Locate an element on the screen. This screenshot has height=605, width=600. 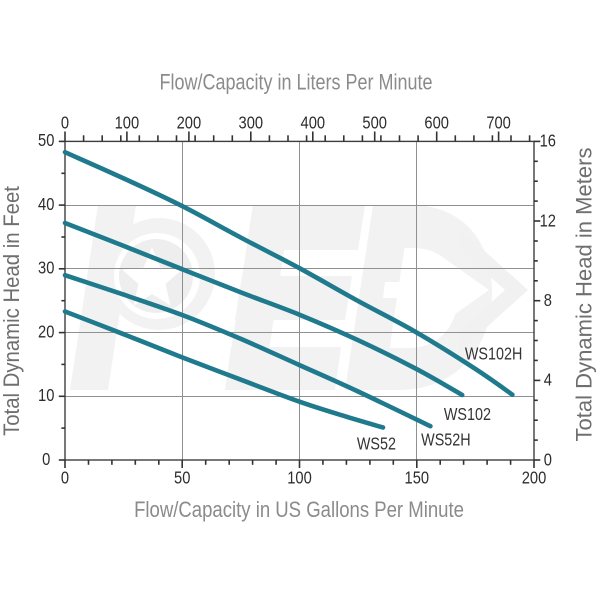
svg-text: WS102 is located at coordinates (467, 415).